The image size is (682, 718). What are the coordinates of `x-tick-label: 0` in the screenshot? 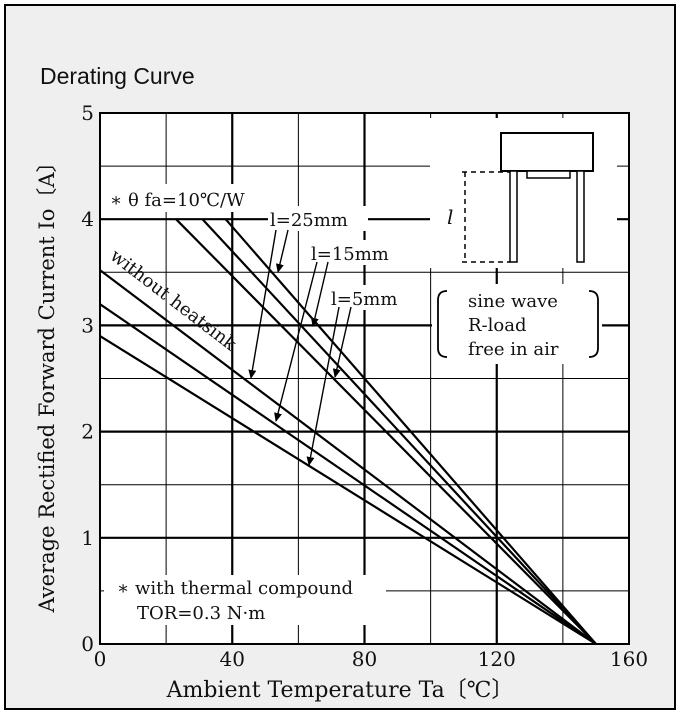 It's located at (100, 659).